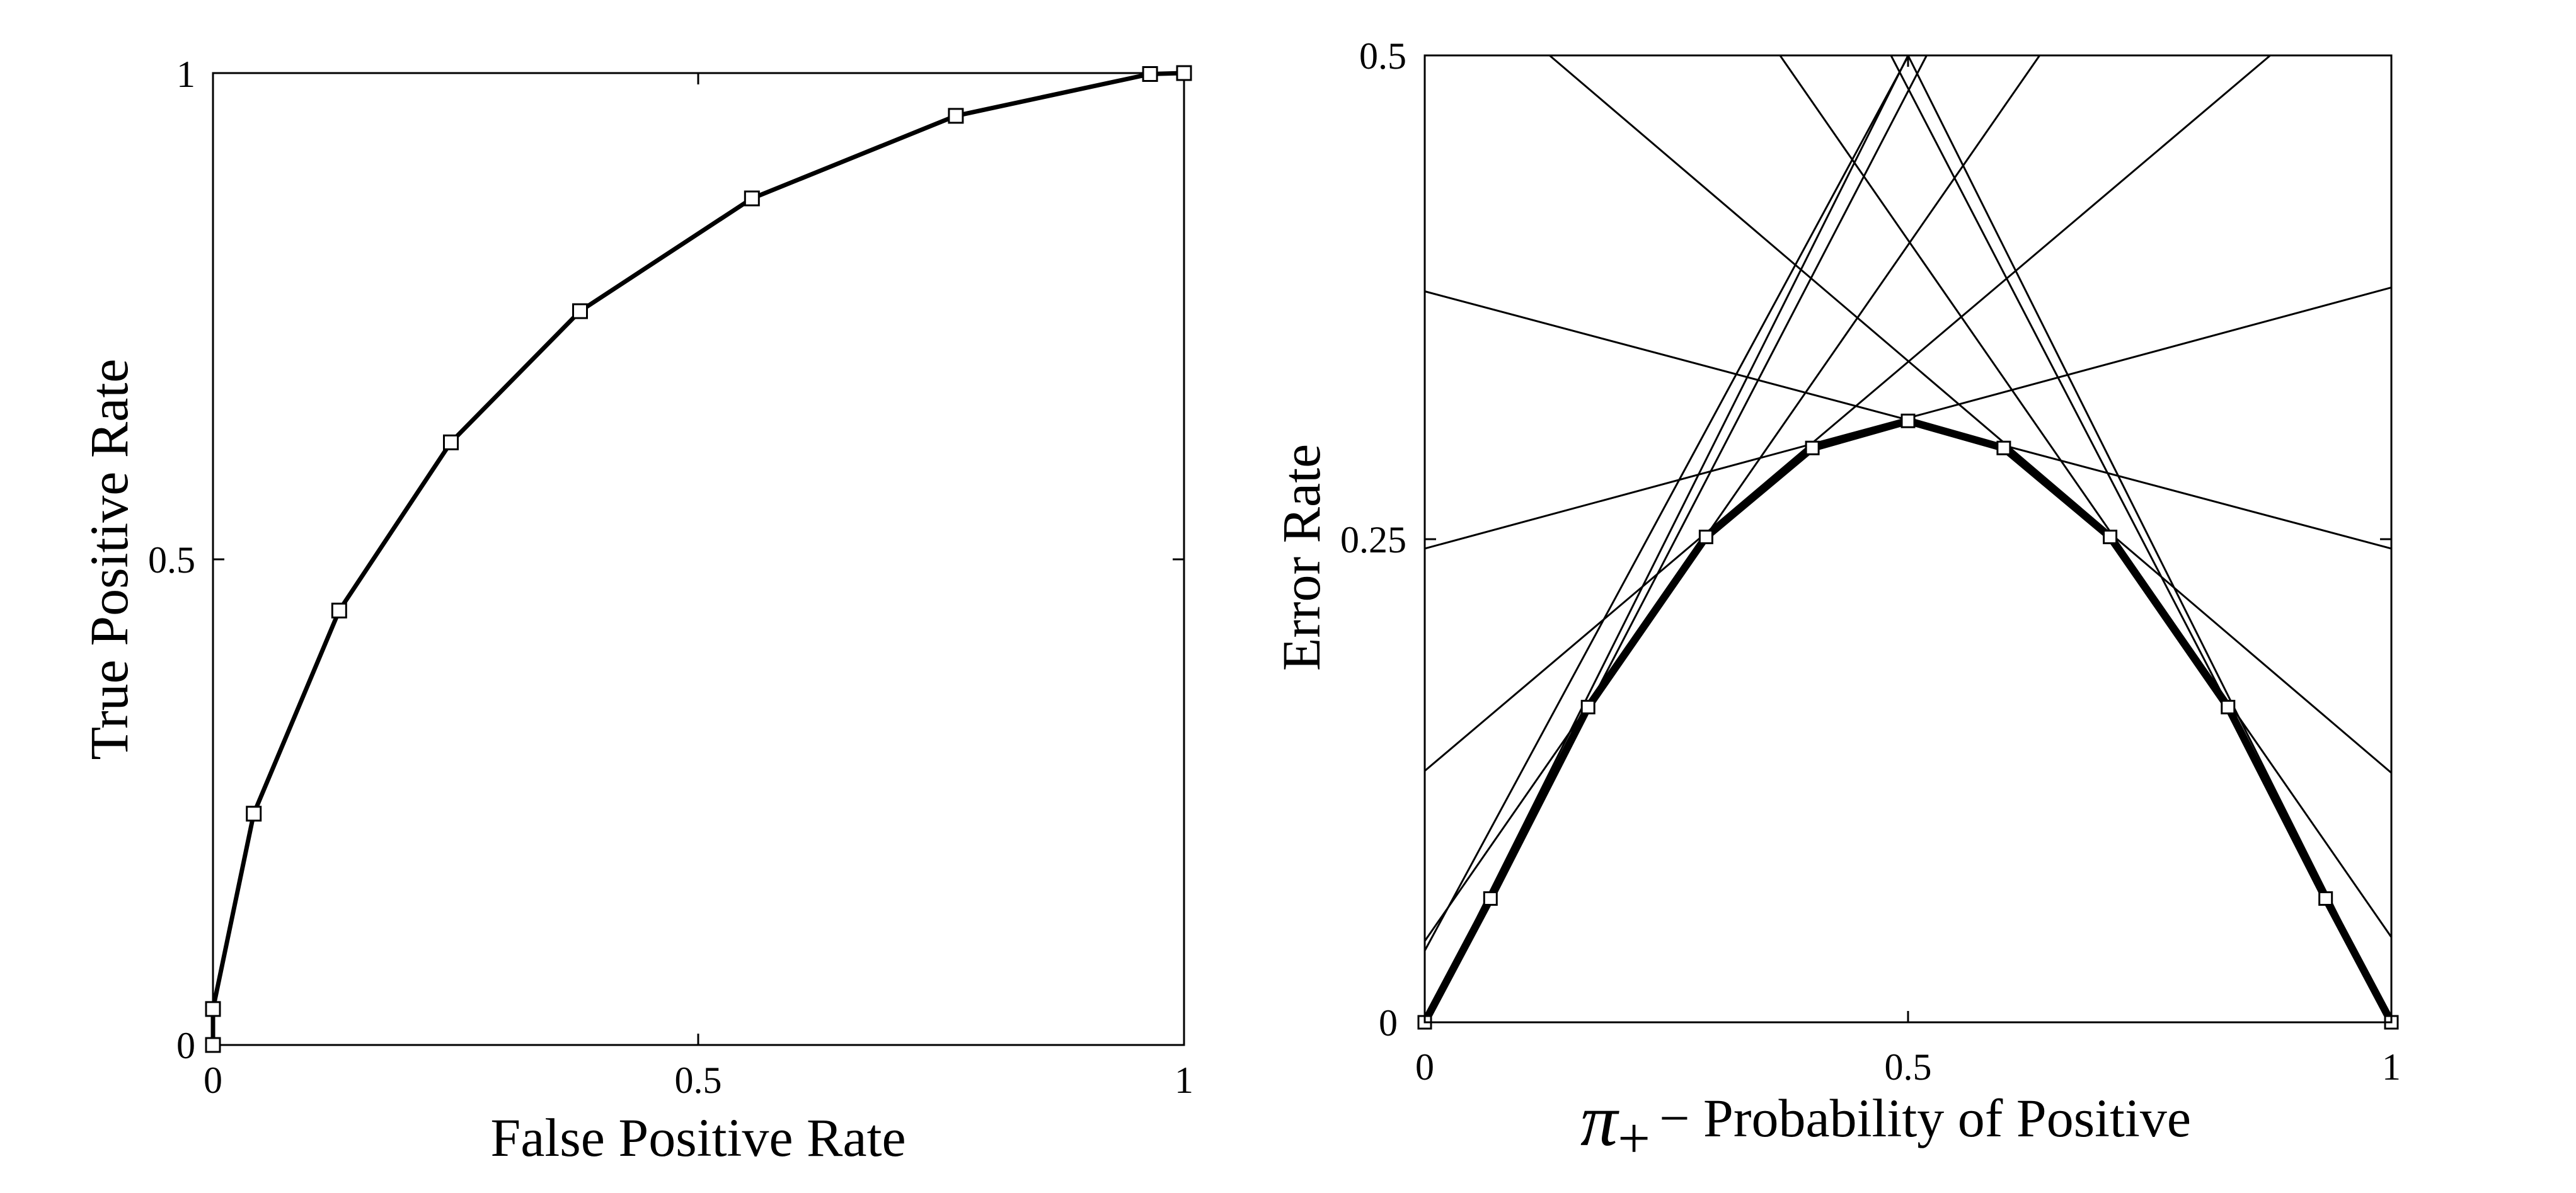  What do you see at coordinates (1184, 1080) in the screenshot?
I see `roc-xtick-label: 1` at bounding box center [1184, 1080].